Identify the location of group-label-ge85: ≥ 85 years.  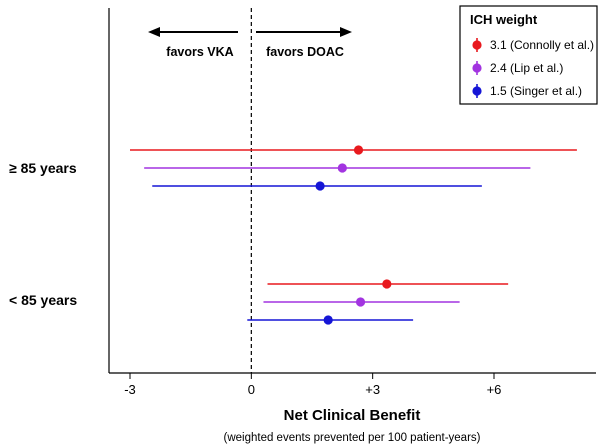
(43, 168).